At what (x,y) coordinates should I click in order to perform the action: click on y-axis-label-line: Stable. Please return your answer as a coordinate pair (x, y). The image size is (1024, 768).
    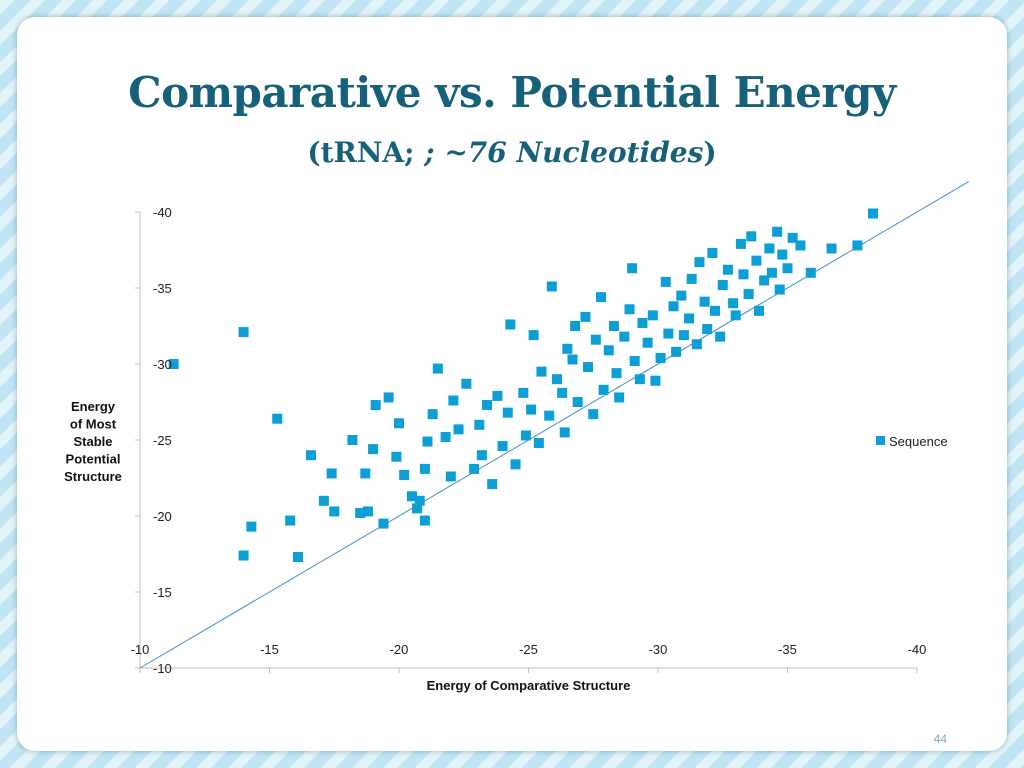
    Looking at the image, I should click on (92, 441).